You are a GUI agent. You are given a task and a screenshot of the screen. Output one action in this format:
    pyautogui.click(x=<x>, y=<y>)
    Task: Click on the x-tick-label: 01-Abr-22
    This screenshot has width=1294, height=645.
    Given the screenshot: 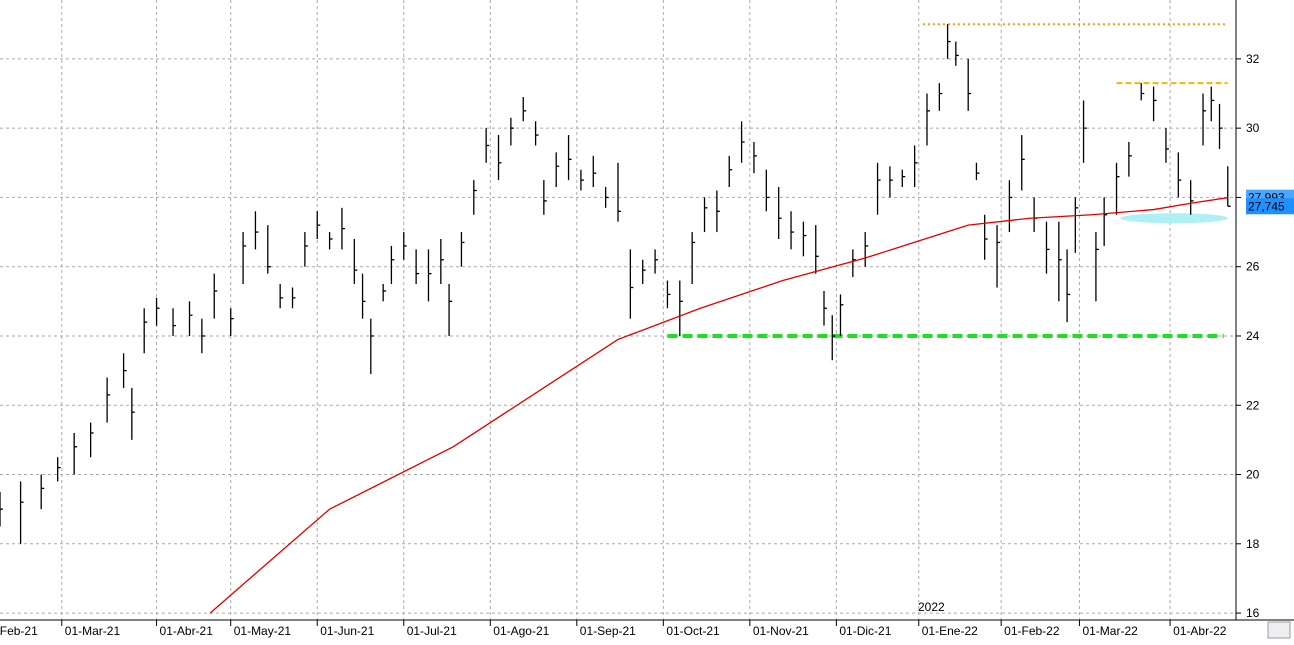 What is the action you would take?
    pyautogui.click(x=1200, y=631)
    